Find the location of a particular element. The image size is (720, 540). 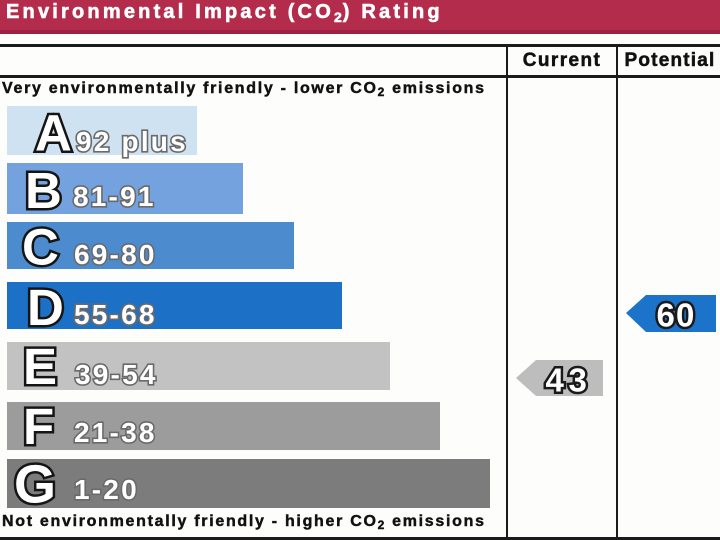

svg-text: D is located at coordinates (45, 307).